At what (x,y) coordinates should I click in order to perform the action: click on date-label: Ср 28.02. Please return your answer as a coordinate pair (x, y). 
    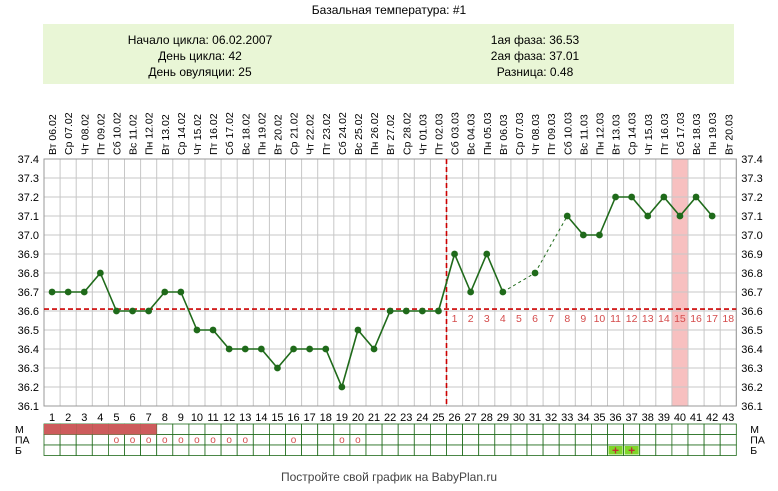
    Looking at the image, I should click on (407, 133).